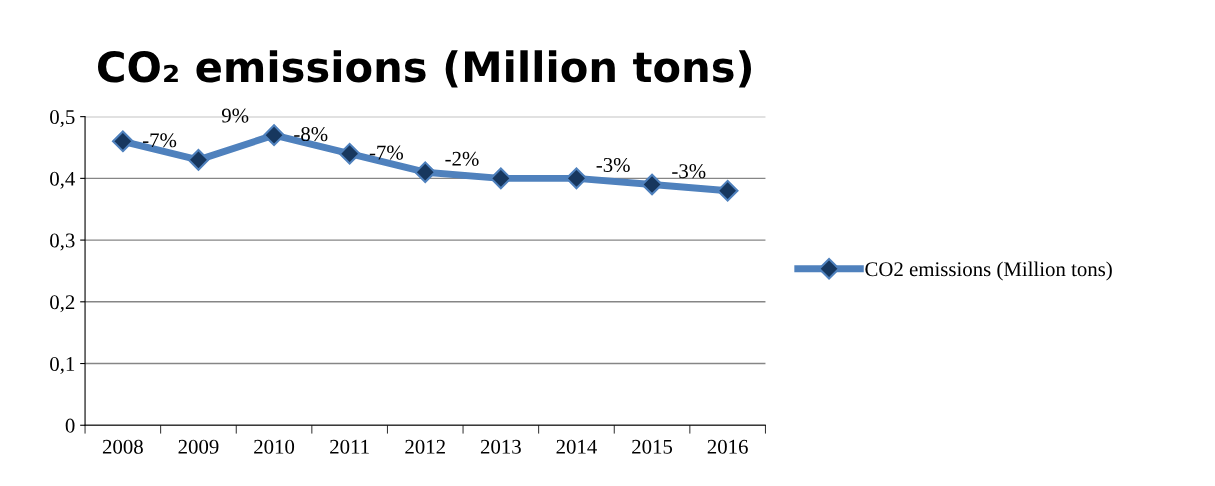 This screenshot has width=1215, height=486. Describe the element at coordinates (235, 115) in the screenshot. I see `annotation: 9%` at that location.